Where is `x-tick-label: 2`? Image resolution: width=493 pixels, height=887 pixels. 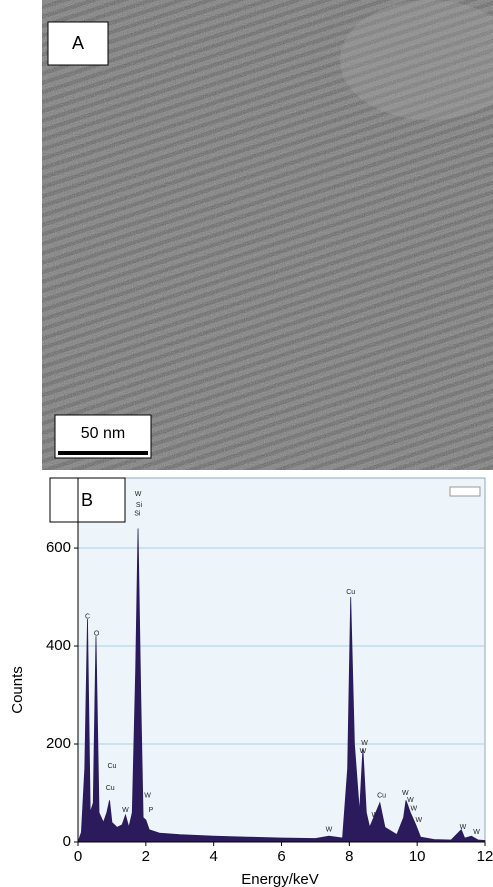
x-tick-label: 2 is located at coordinates (146, 856).